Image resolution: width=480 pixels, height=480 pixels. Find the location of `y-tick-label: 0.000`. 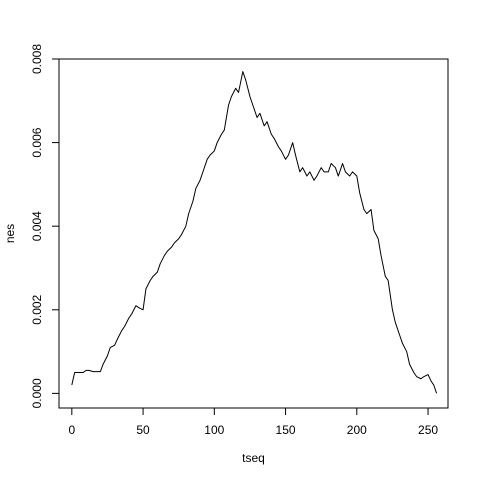

y-tick-label: 0.000 is located at coordinates (37, 393).